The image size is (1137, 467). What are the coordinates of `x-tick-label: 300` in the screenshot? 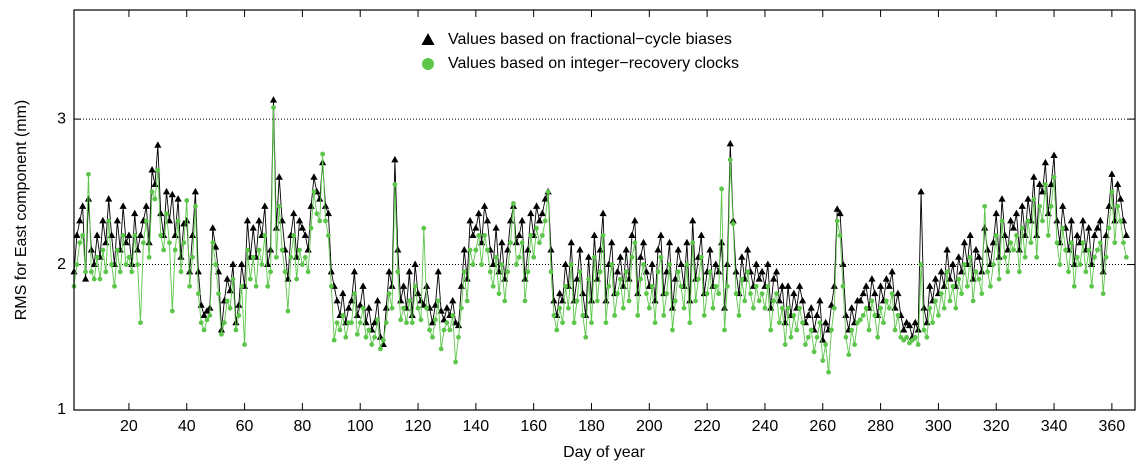 It's located at (938, 426).